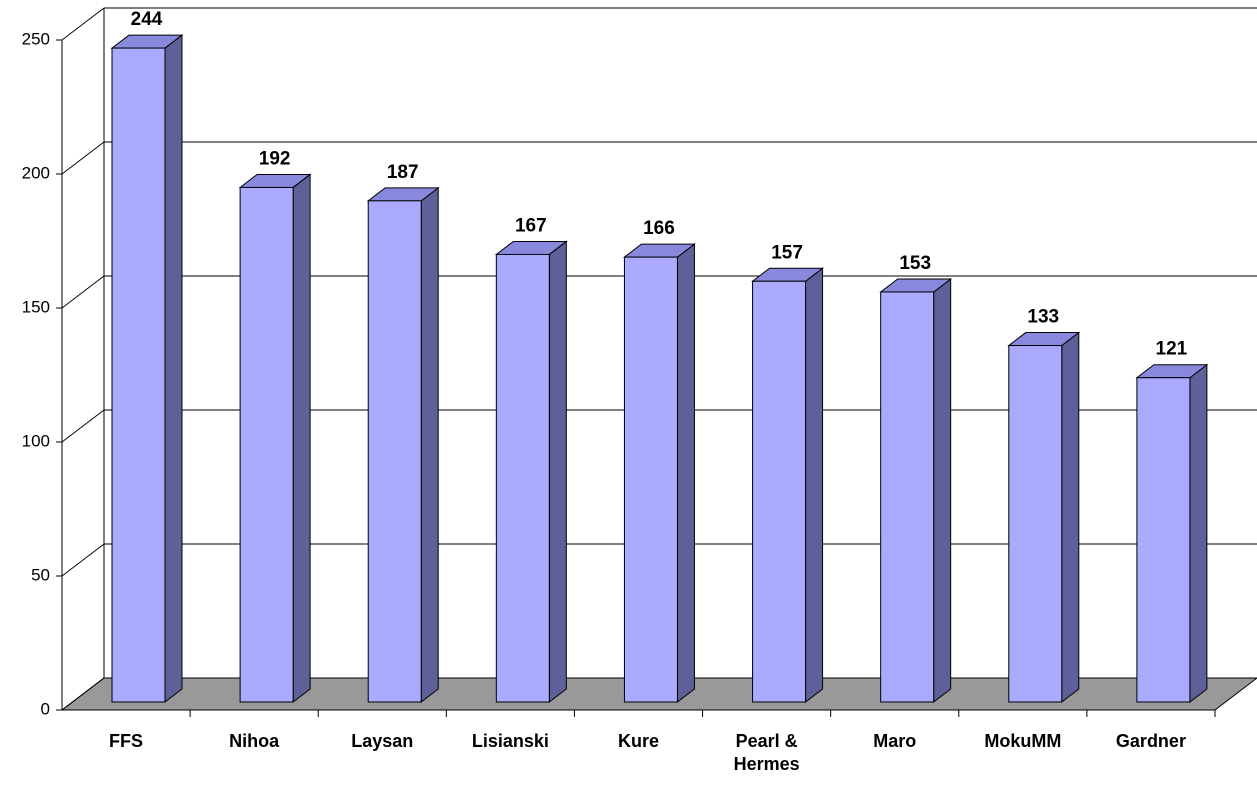 The width and height of the screenshot is (1257, 788). What do you see at coordinates (766, 752) in the screenshot?
I see `x-tick-label: Pearl & Hermes` at bounding box center [766, 752].